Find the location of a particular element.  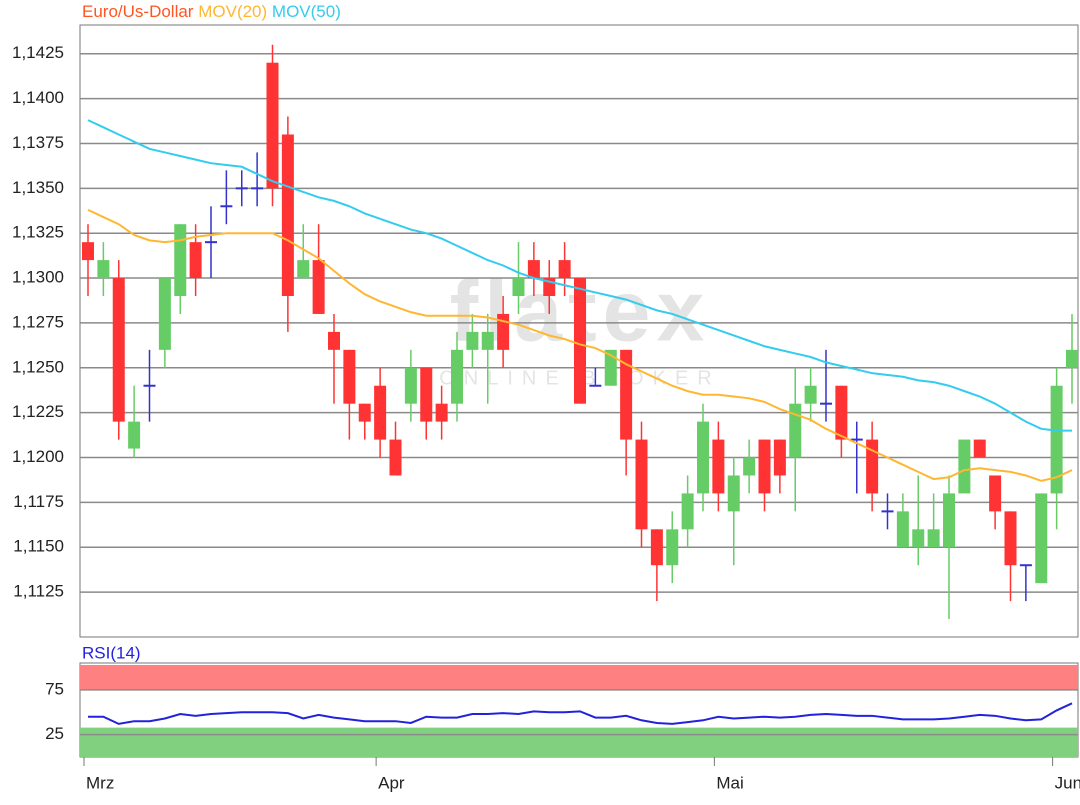

x-tick-label: Jun is located at coordinates (1067, 782).